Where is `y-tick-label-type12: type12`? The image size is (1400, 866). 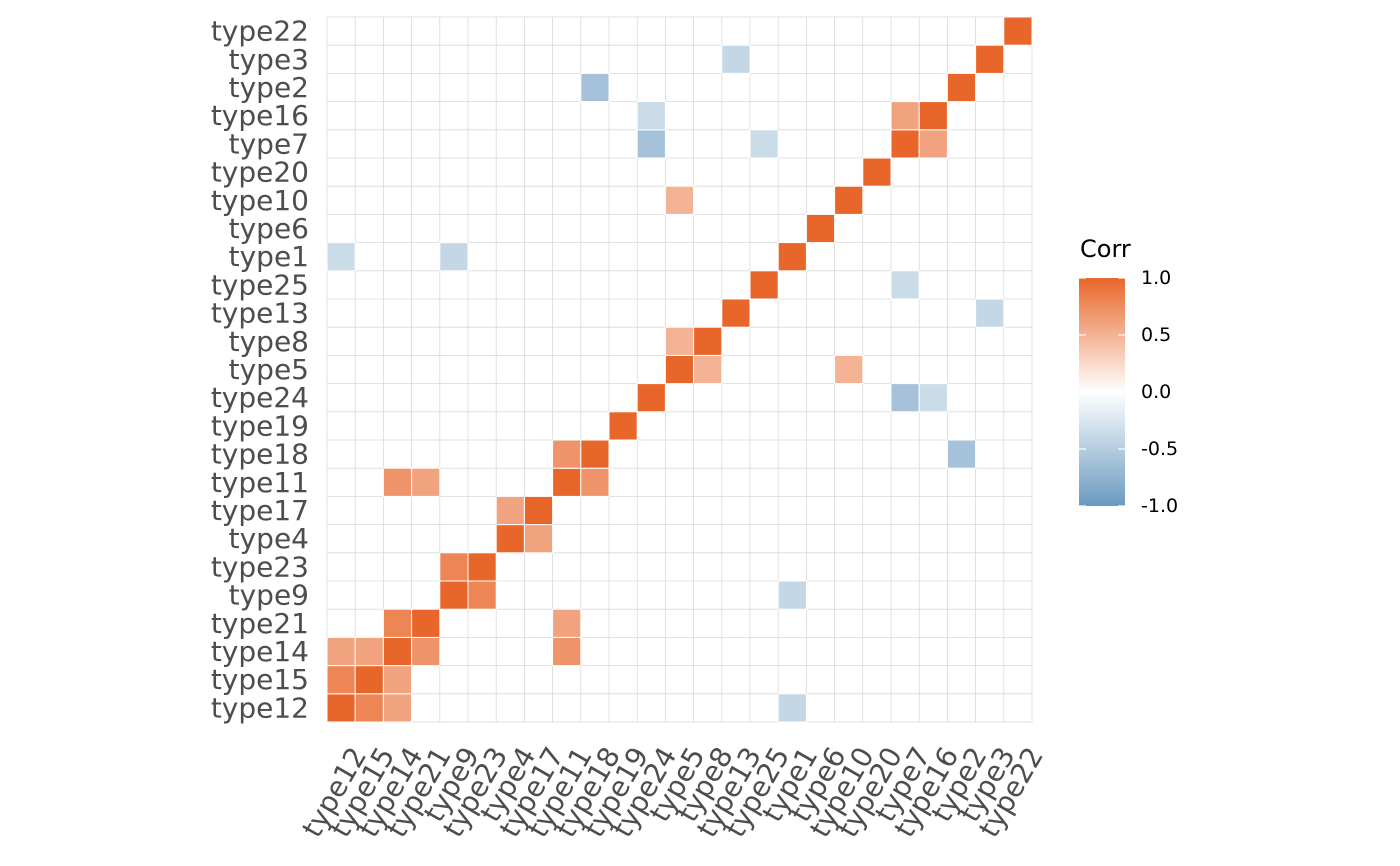
y-tick-label-type12: type12 is located at coordinates (260, 707).